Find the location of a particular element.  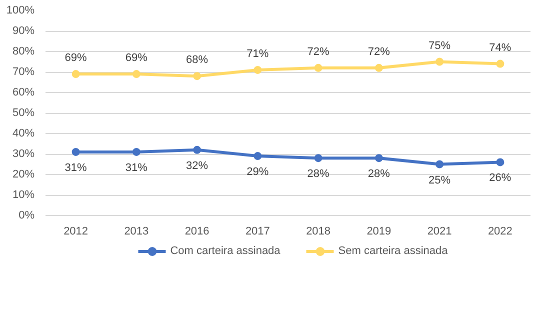

y-tick-label: 30% is located at coordinates (23, 154).